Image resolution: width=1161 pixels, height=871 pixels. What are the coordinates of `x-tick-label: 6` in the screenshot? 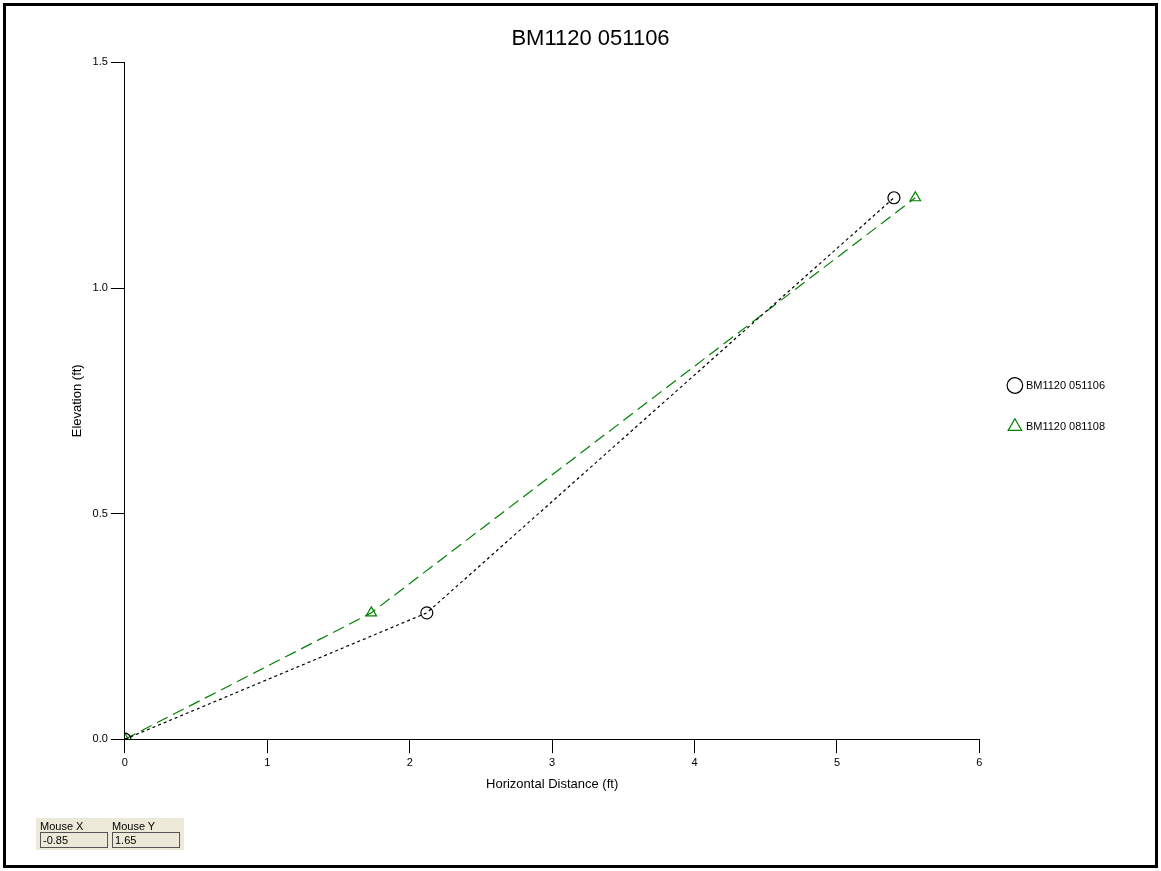 It's located at (979, 761).